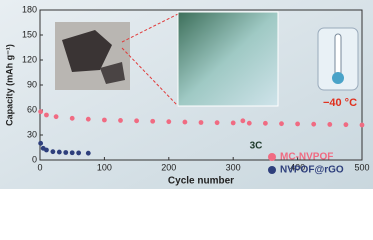 The image size is (373, 240). Describe the element at coordinates (361, 167) in the screenshot. I see `x-tick-label: 500` at that location.